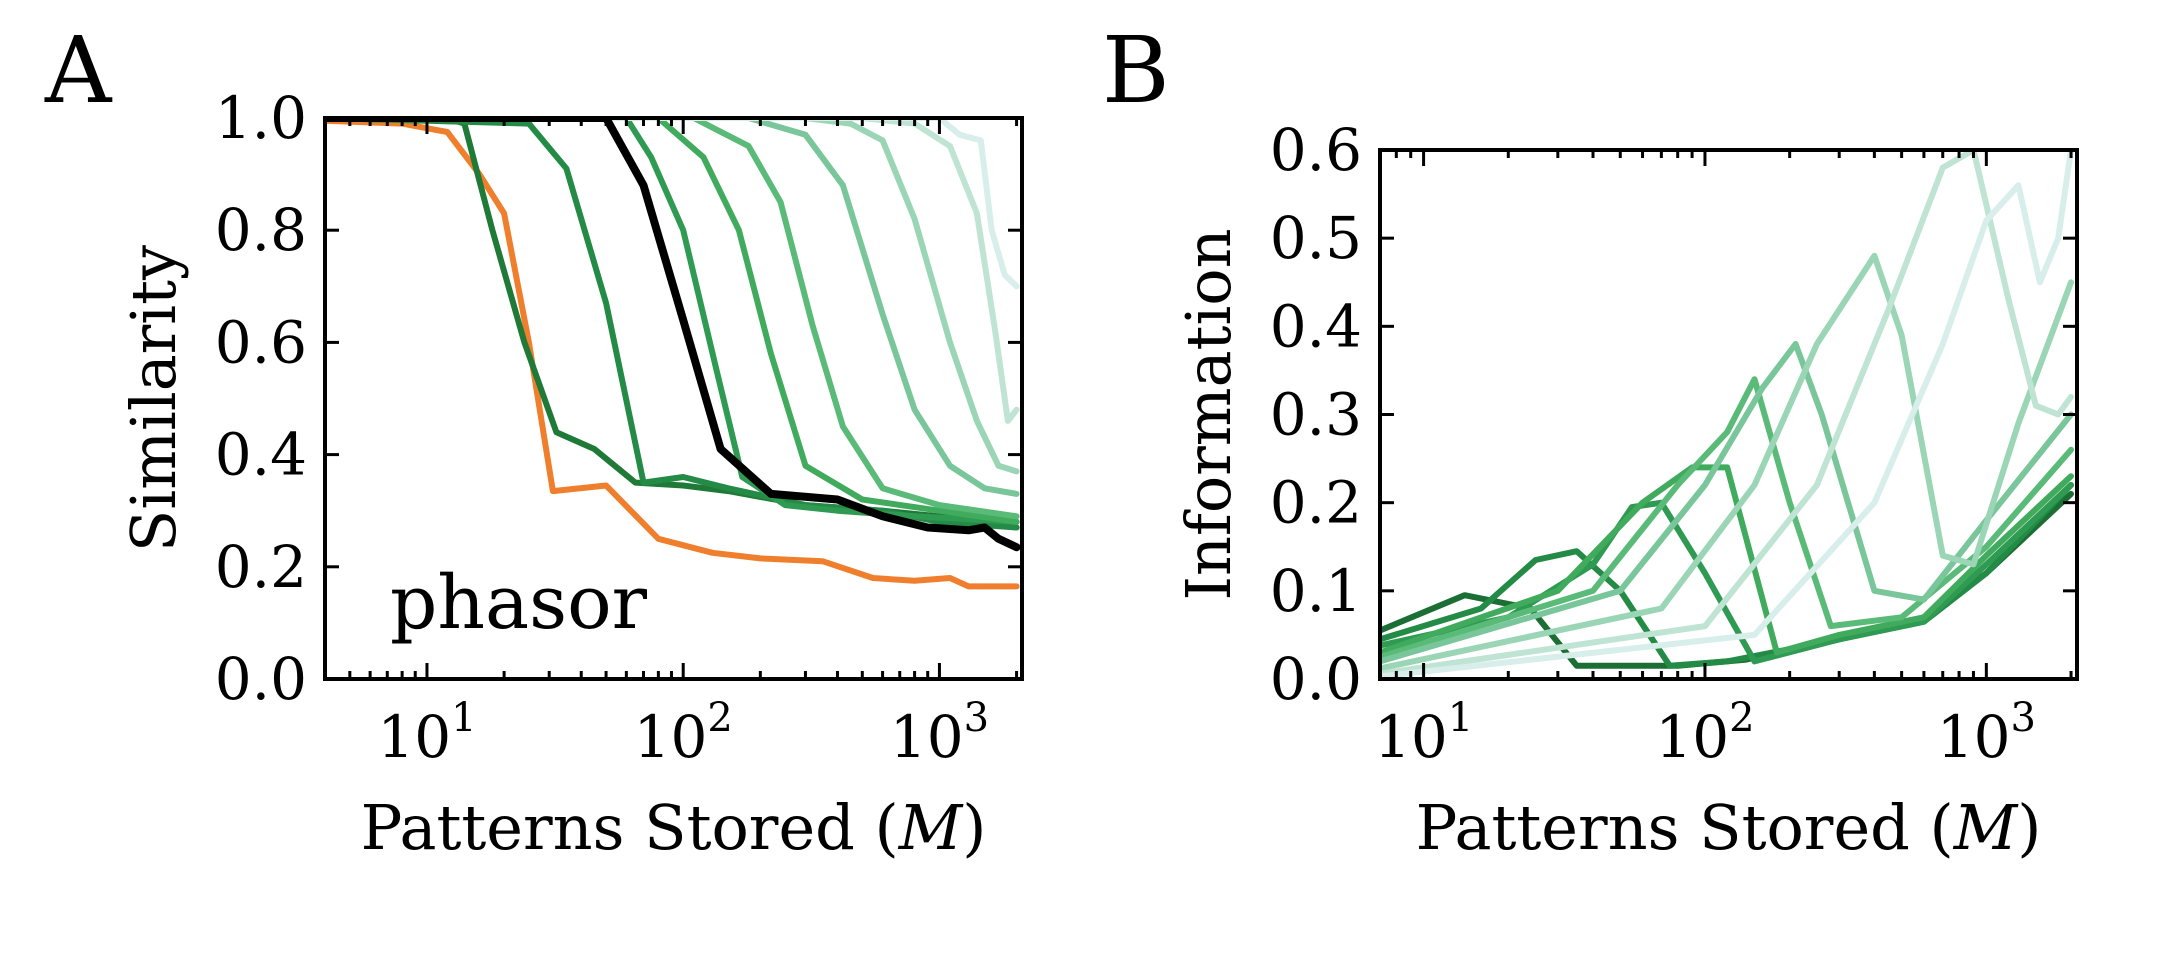 This screenshot has height=967, width=2180. Describe the element at coordinates (153, 398) in the screenshot. I see `y-axis-label: Similarity` at that location.